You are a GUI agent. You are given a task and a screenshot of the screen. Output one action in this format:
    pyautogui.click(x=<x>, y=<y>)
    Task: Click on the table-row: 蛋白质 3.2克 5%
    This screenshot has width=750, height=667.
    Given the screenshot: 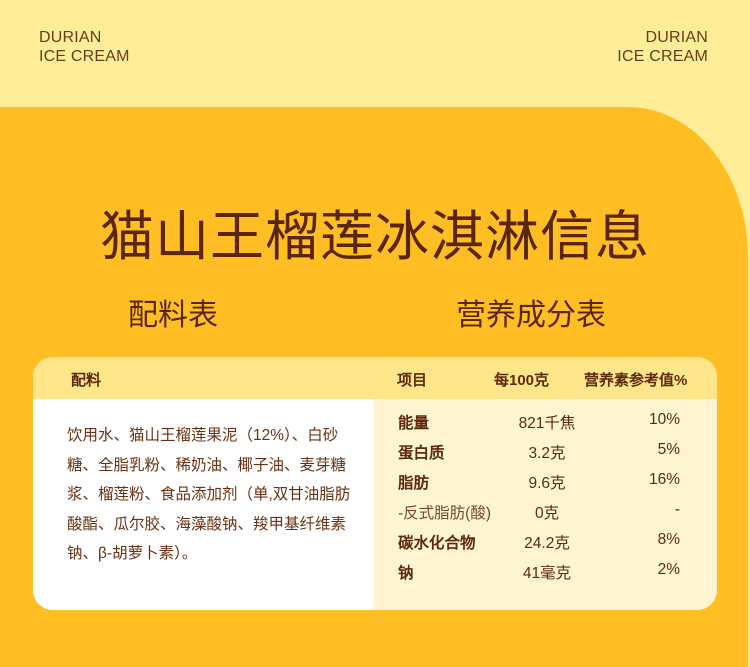 What is the action you would take?
    pyautogui.click(x=545, y=456)
    